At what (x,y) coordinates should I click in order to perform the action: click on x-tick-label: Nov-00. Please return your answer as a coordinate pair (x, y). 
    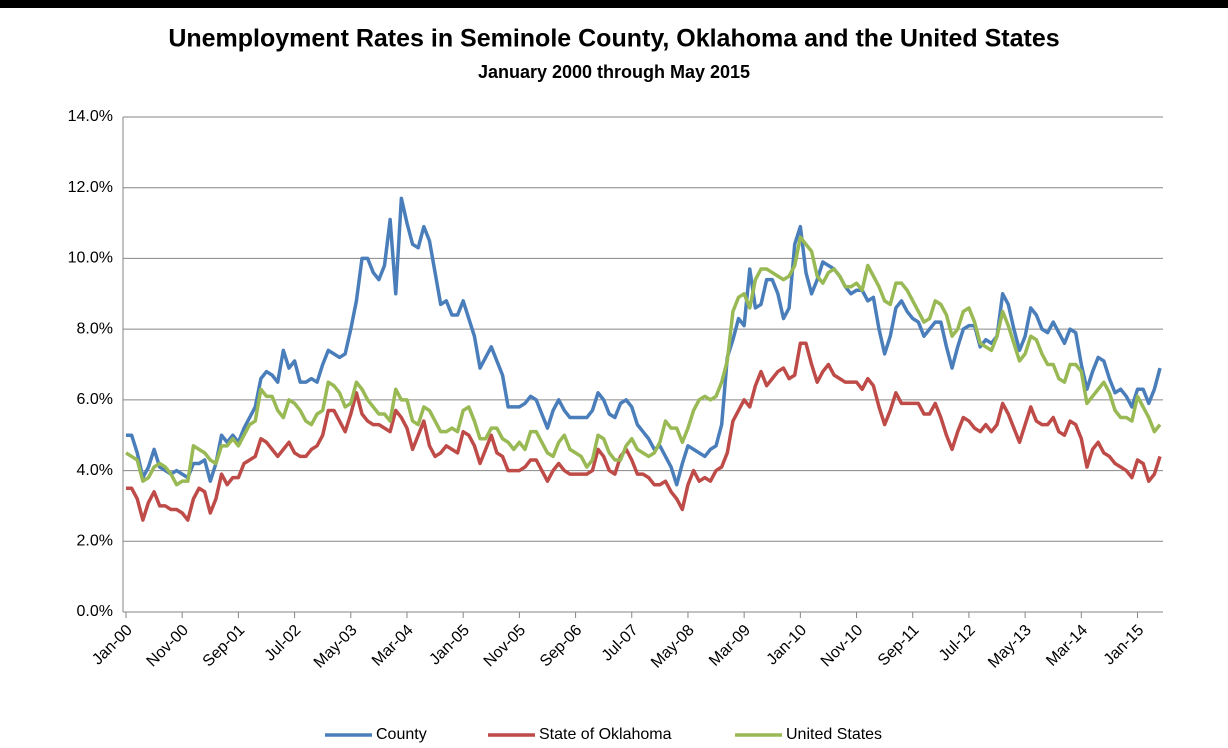
    Looking at the image, I should click on (168, 646).